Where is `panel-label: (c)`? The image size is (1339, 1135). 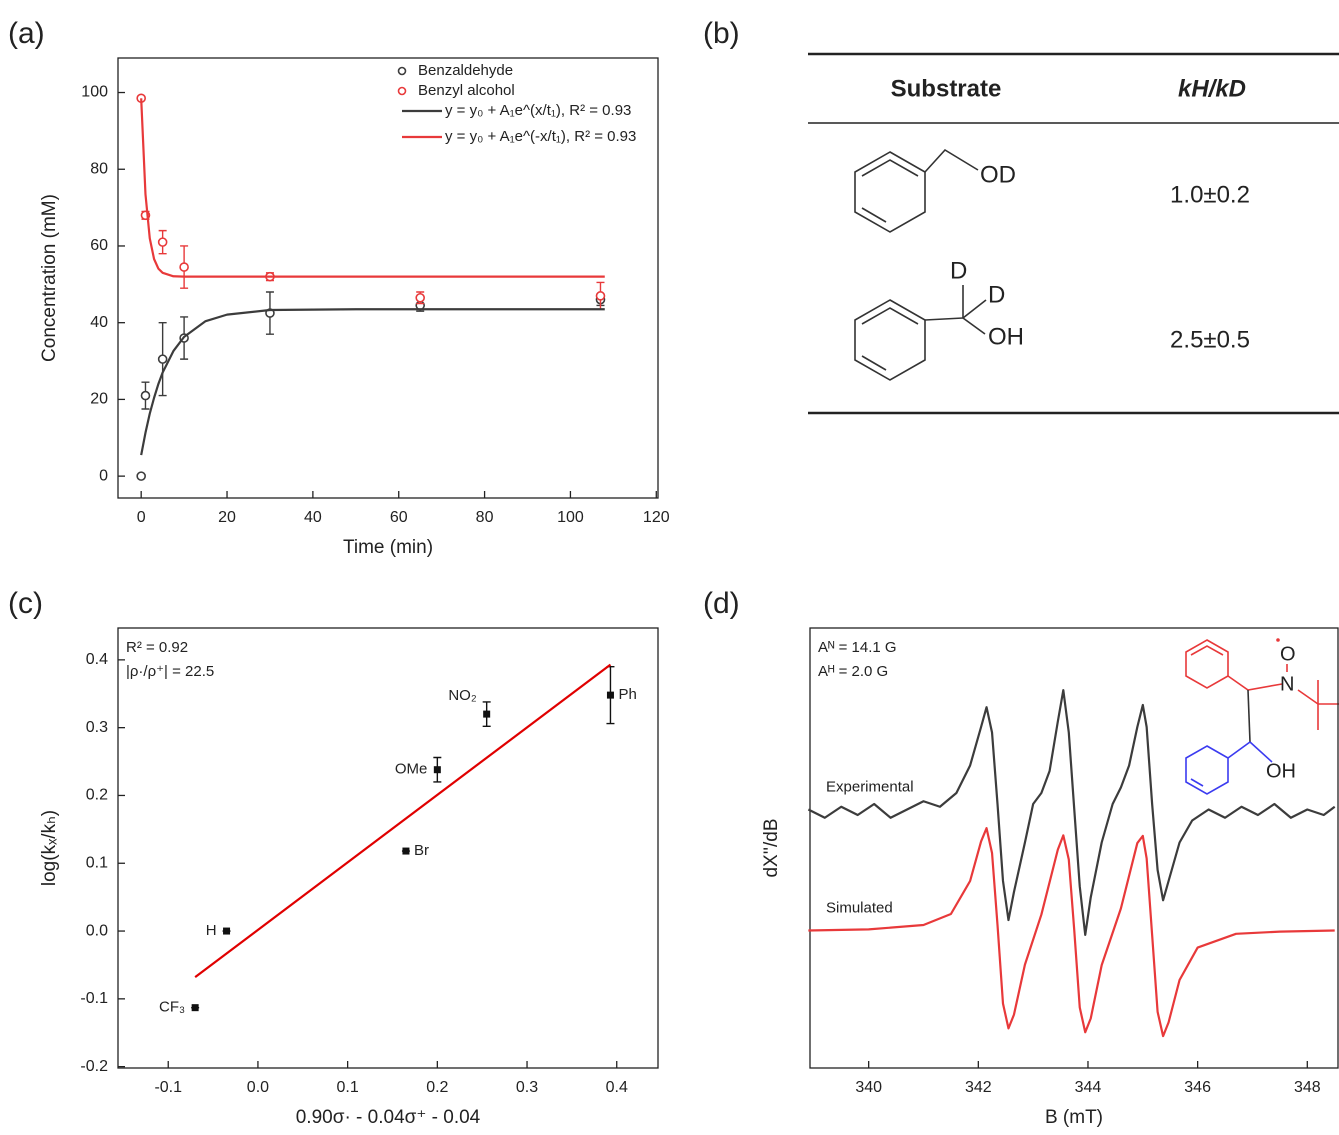 panel-label: (c) is located at coordinates (25, 603).